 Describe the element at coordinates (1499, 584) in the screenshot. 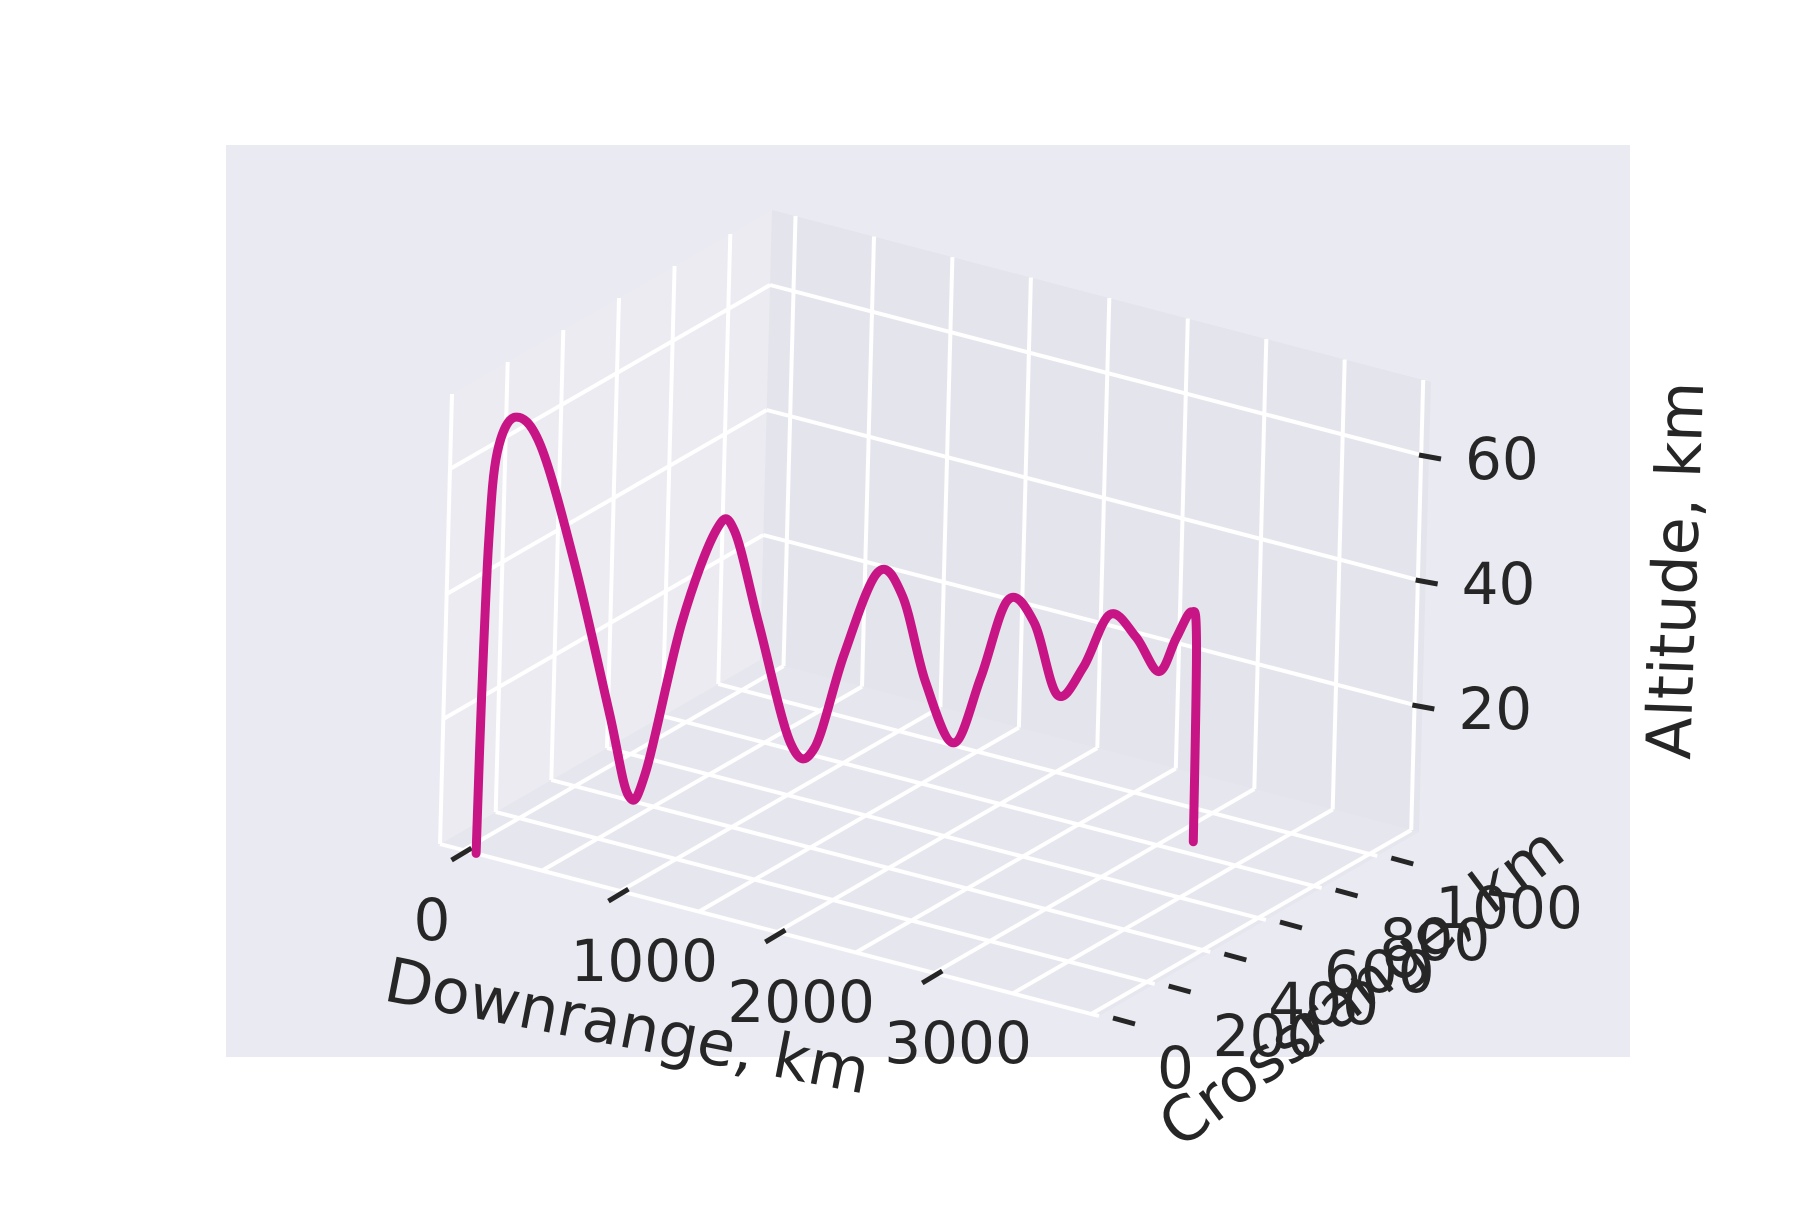

I see `z-tick-label: 40` at that location.